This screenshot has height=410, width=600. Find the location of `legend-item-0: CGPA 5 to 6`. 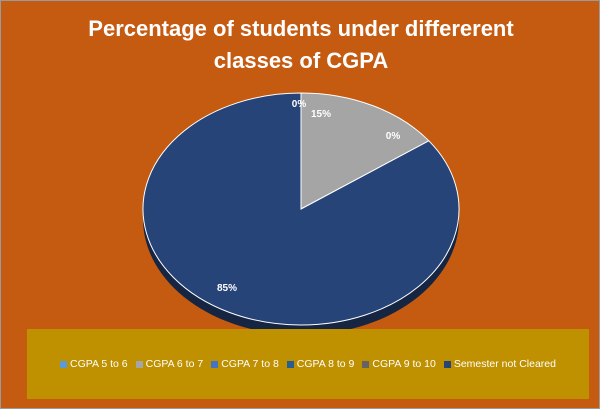

legend-item-0: CGPA 5 to 6 is located at coordinates (94, 364).